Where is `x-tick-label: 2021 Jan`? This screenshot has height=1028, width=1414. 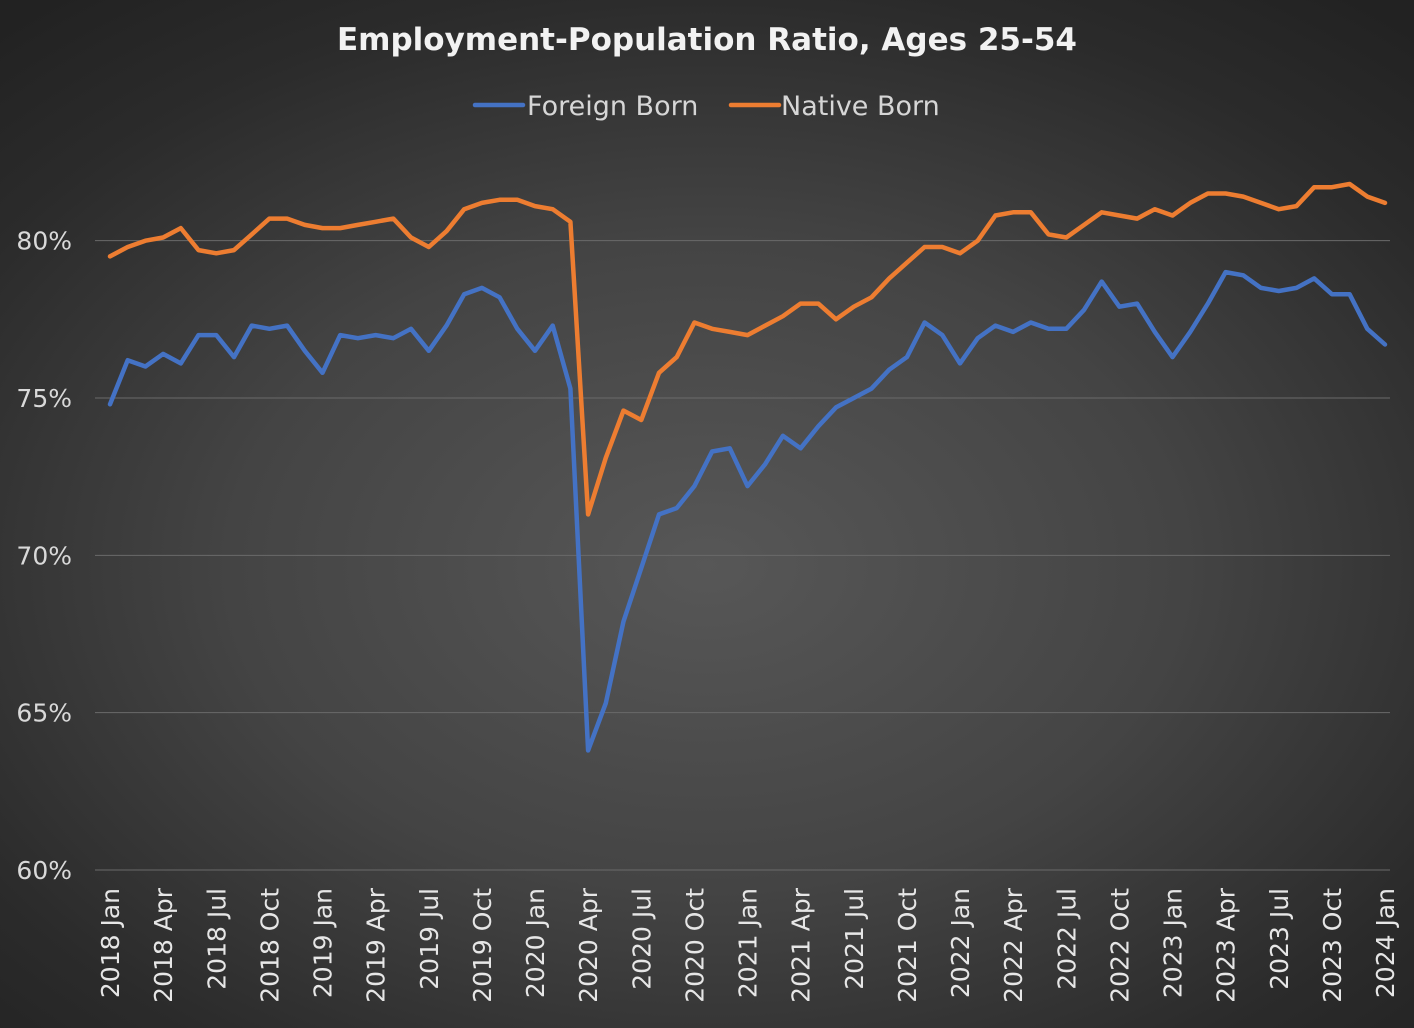
x-tick-label: 2021 Jan is located at coordinates (748, 943).